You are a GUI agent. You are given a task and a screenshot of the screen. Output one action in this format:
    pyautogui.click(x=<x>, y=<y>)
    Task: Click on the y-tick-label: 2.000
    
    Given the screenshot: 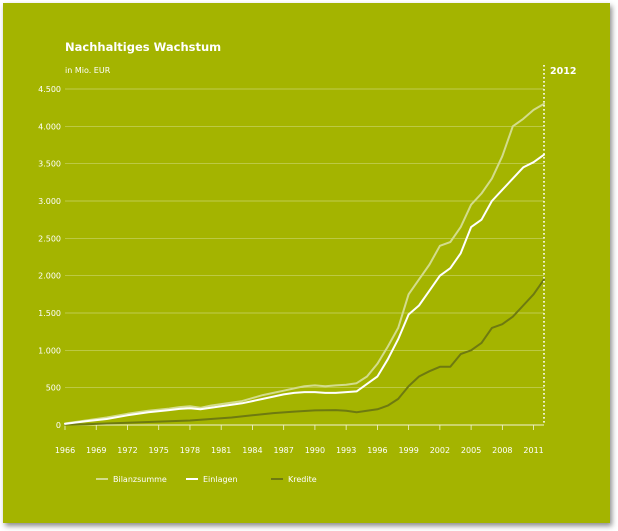 What is the action you would take?
    pyautogui.click(x=49, y=276)
    